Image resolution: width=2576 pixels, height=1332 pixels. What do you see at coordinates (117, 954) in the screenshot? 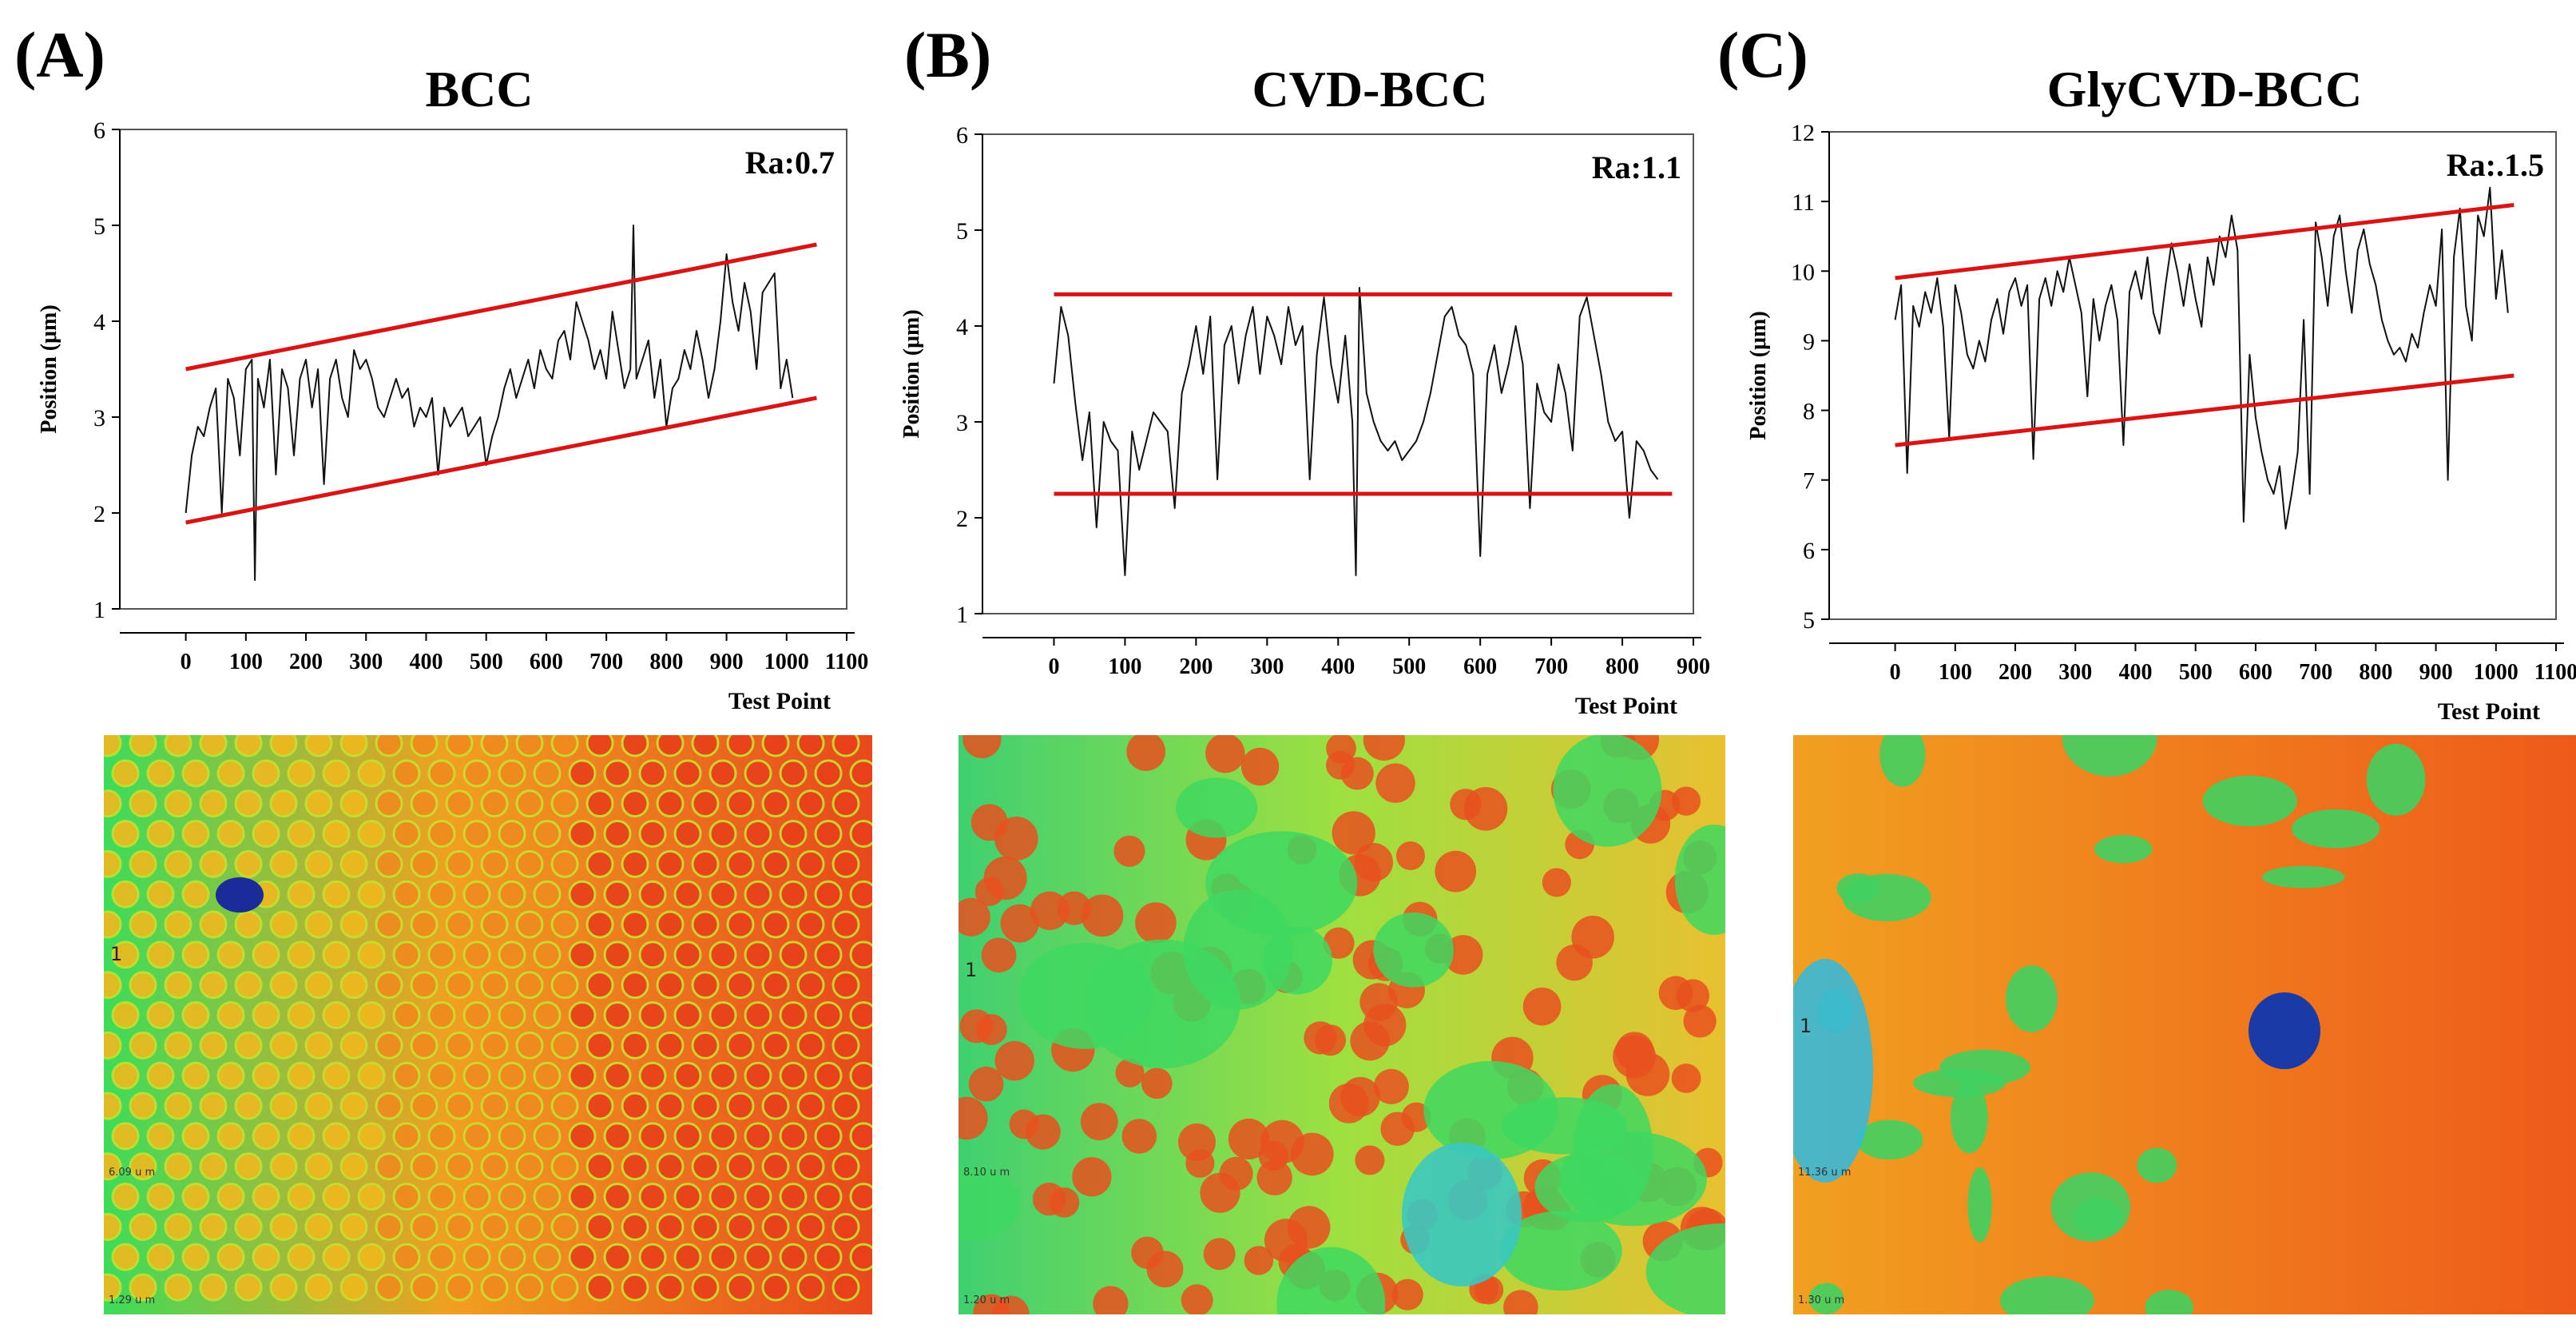
I see `map-marker: 1` at bounding box center [117, 954].